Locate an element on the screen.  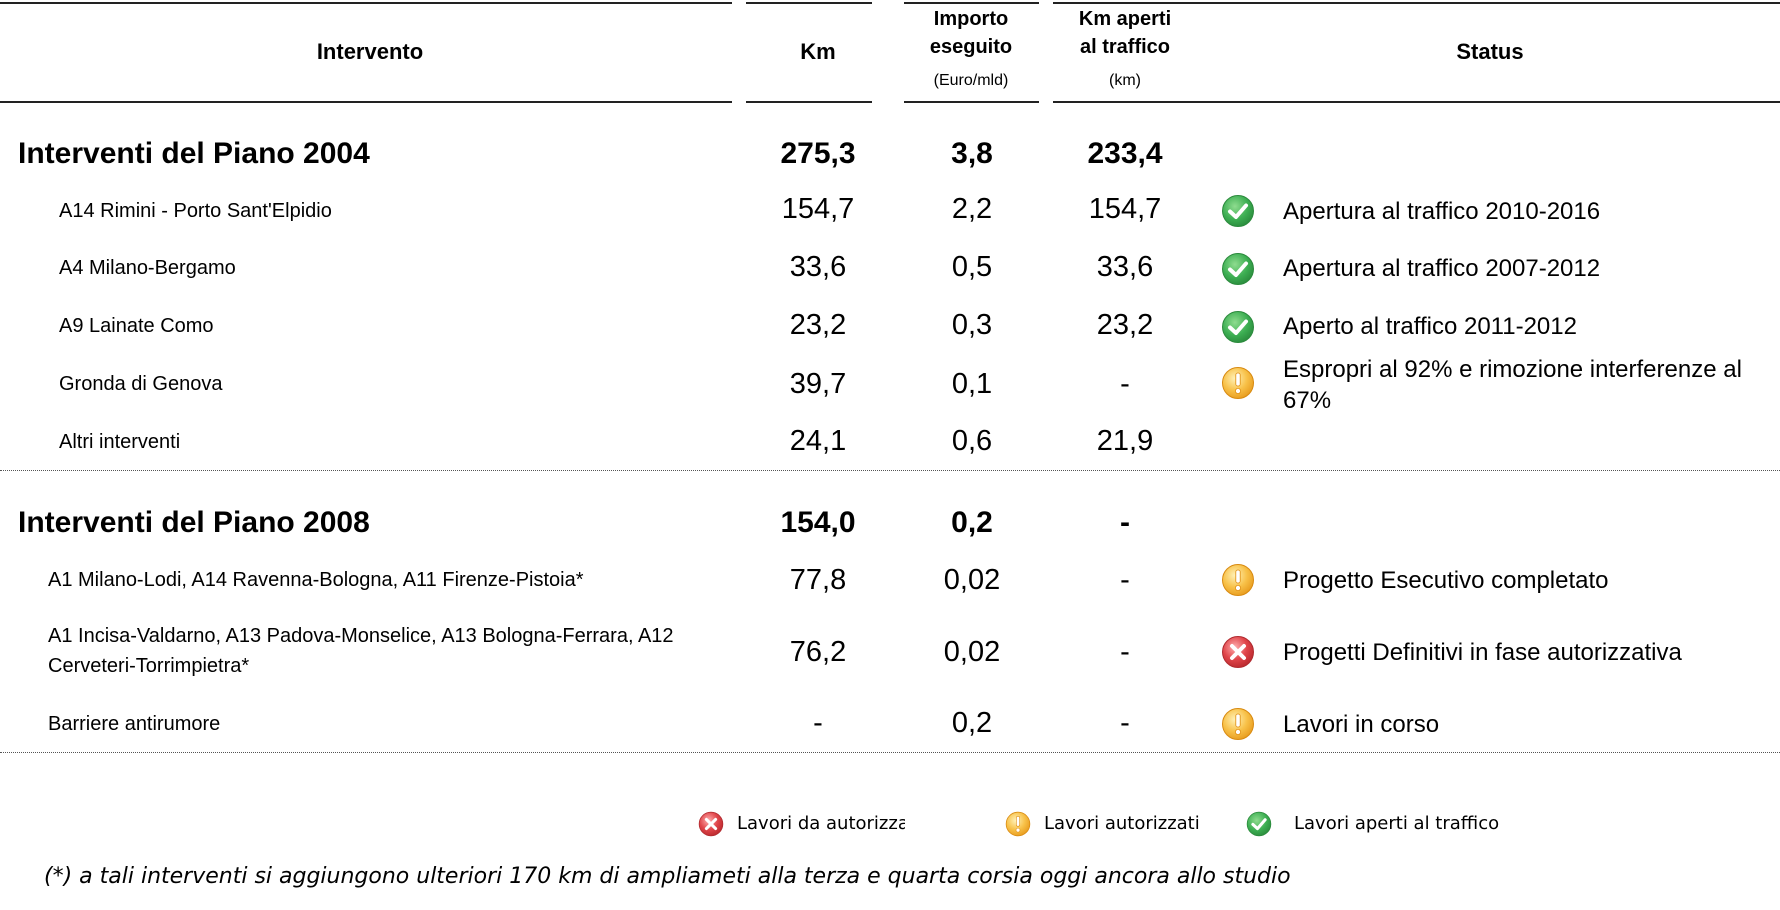
row-status: Progetto Esecutivo completato is located at coordinates (1446, 580).